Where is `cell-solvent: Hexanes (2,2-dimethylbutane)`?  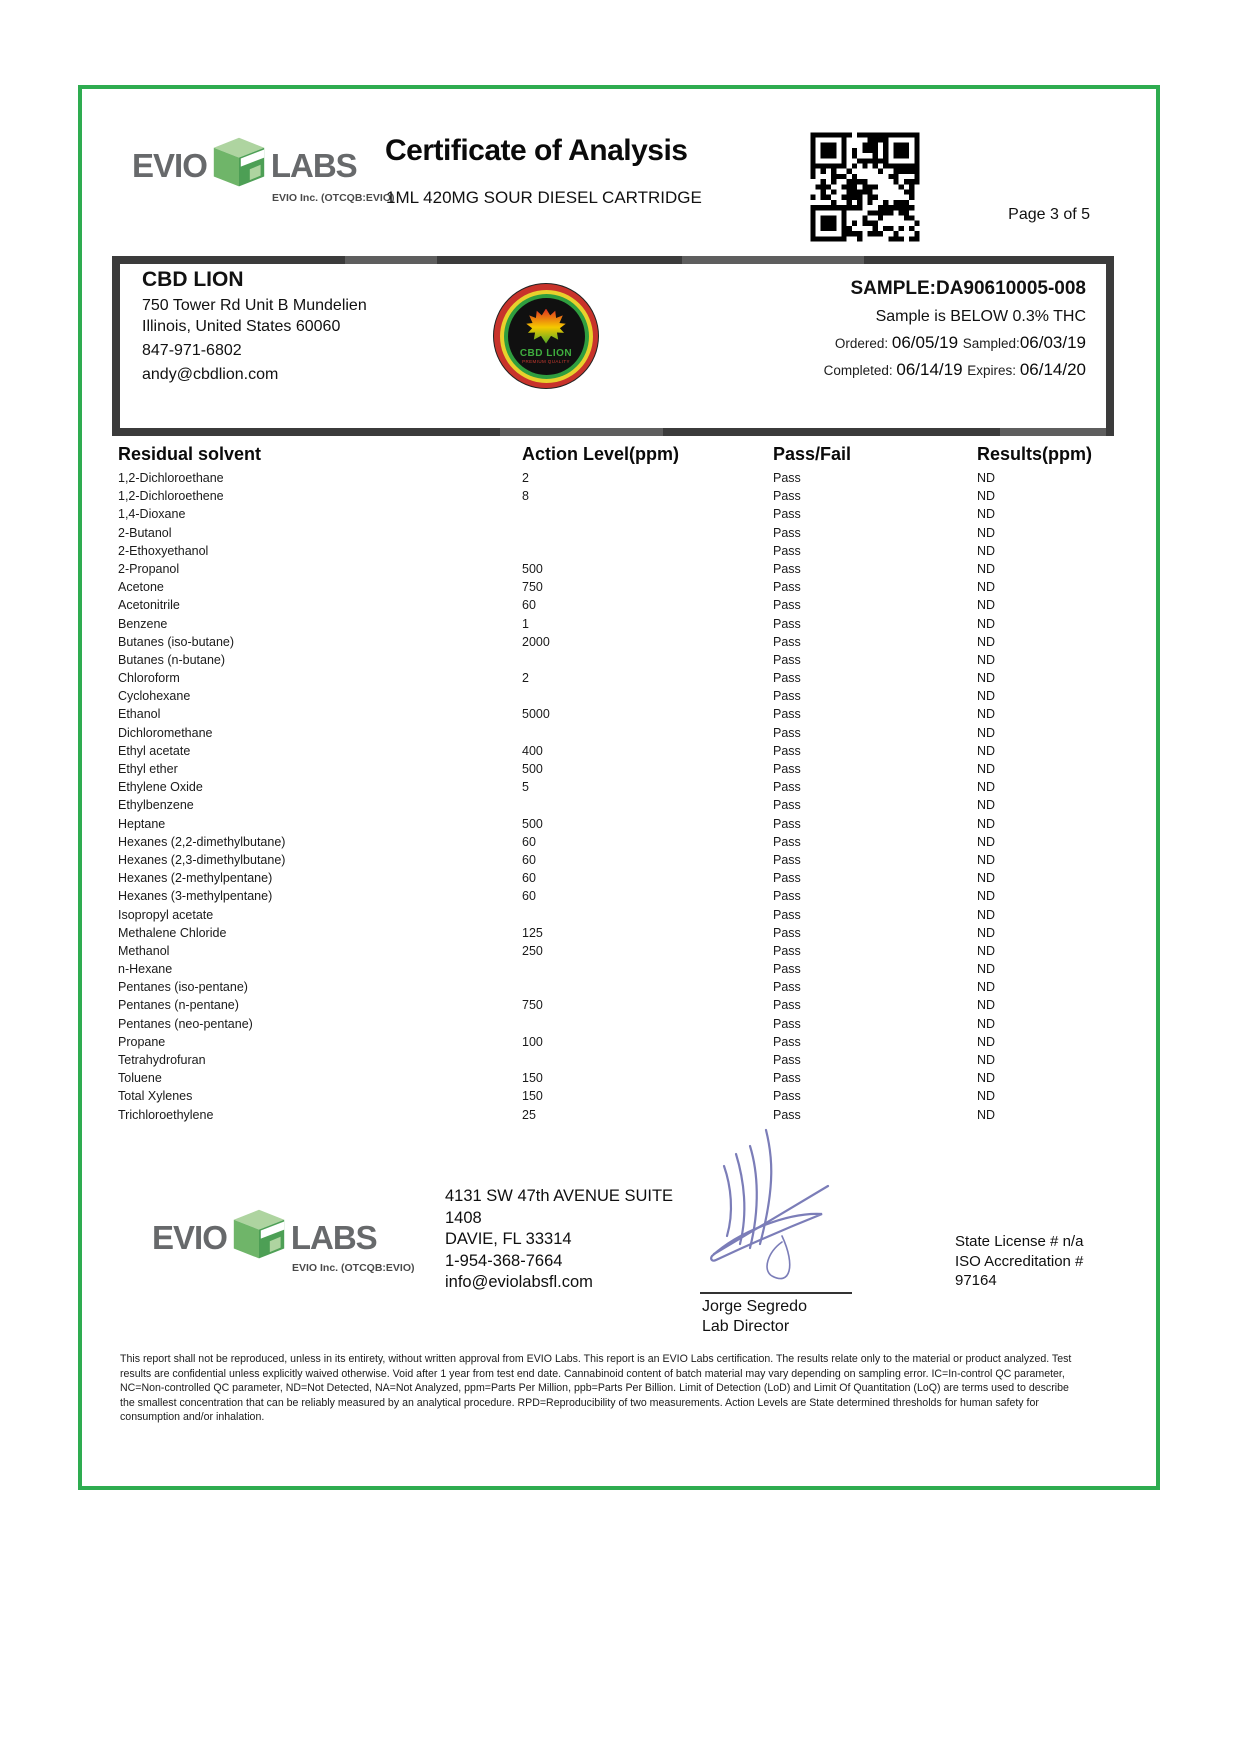
cell-solvent: Hexanes (2,2-dimethylbutane) is located at coordinates (202, 841).